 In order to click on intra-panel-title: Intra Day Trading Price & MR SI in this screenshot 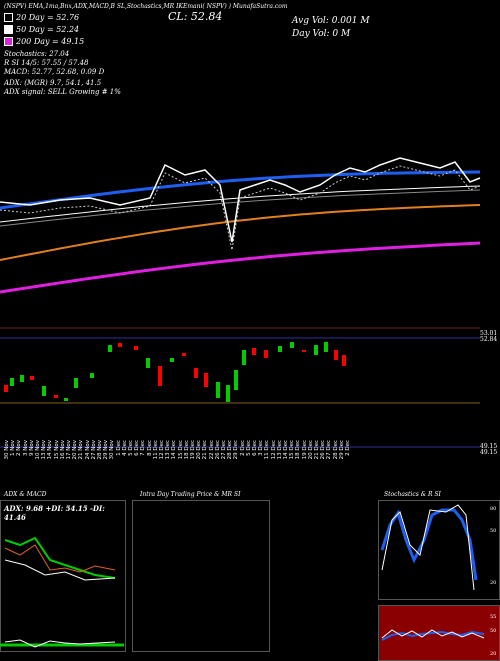, I will do `click(190, 494)`.